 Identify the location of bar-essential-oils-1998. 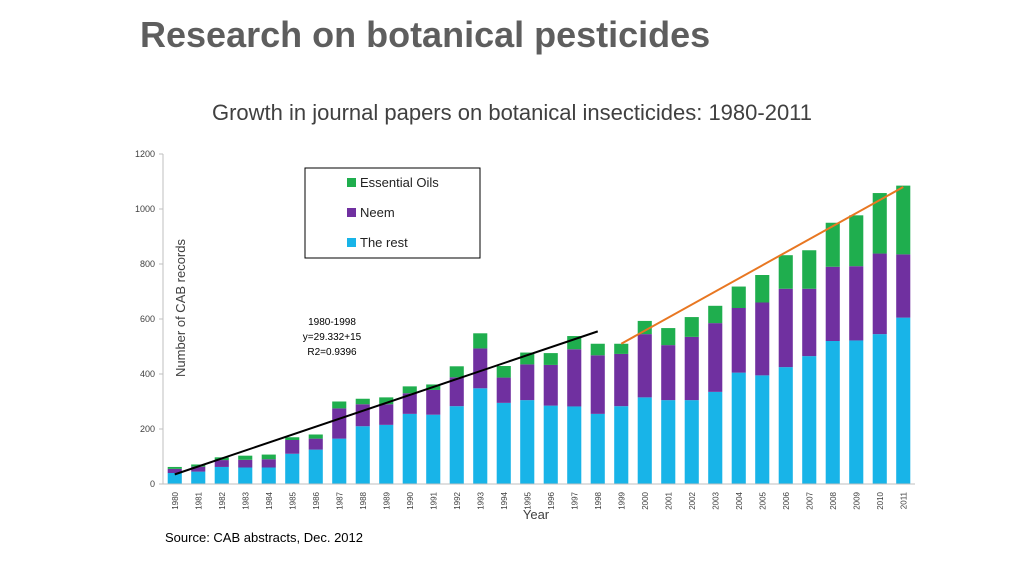
(597, 349).